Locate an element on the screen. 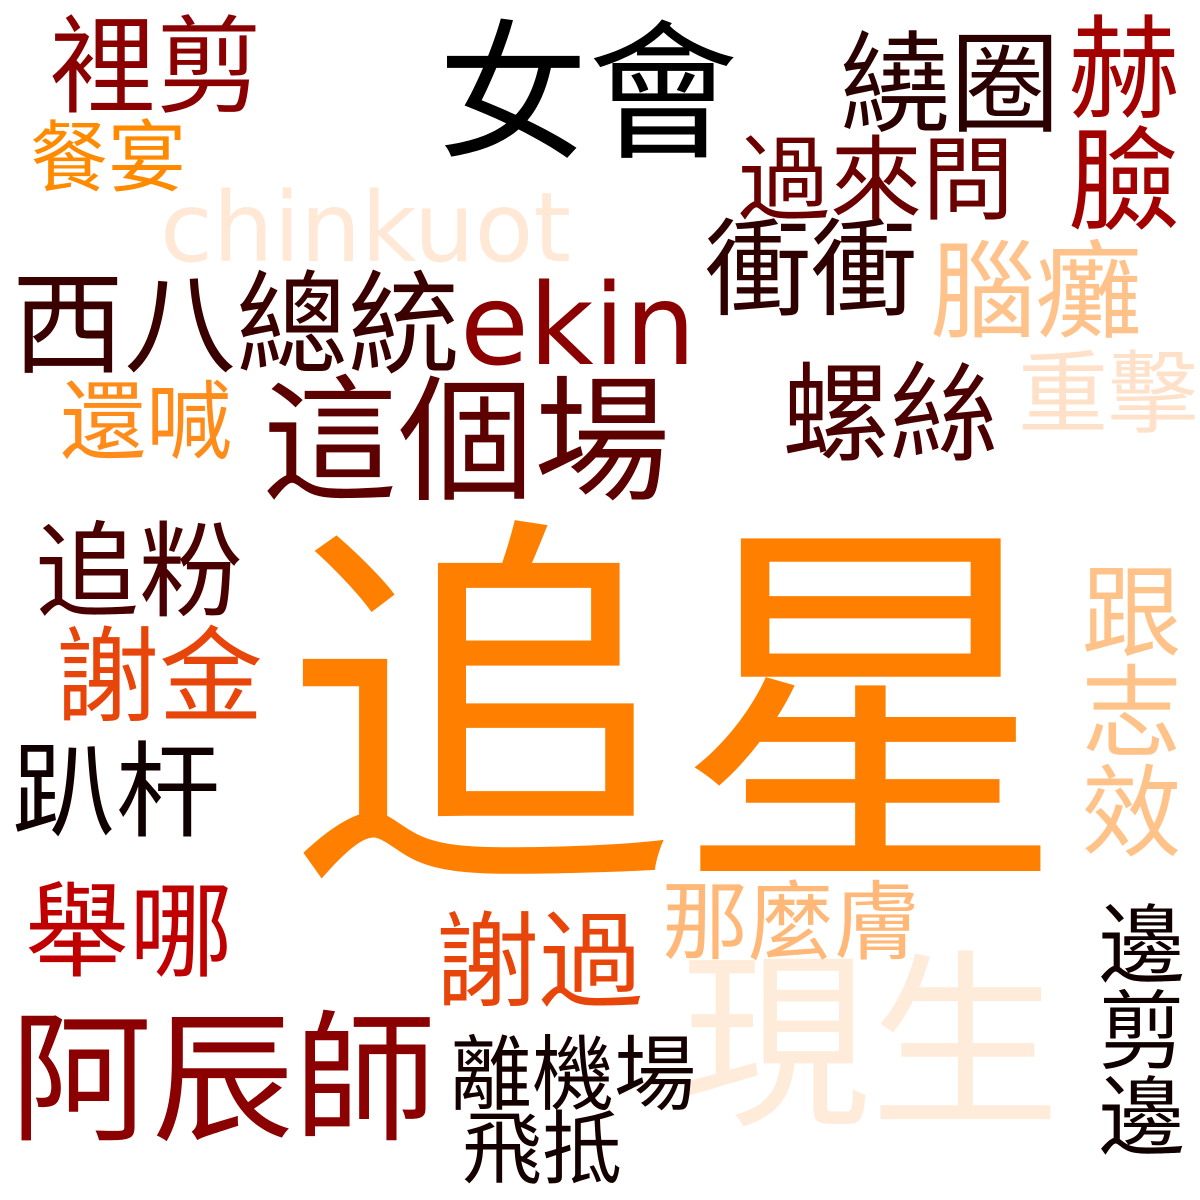 Image resolution: width=1200 pixels, height=1200 pixels. word-luosi: 螺絲 is located at coordinates (890, 415).